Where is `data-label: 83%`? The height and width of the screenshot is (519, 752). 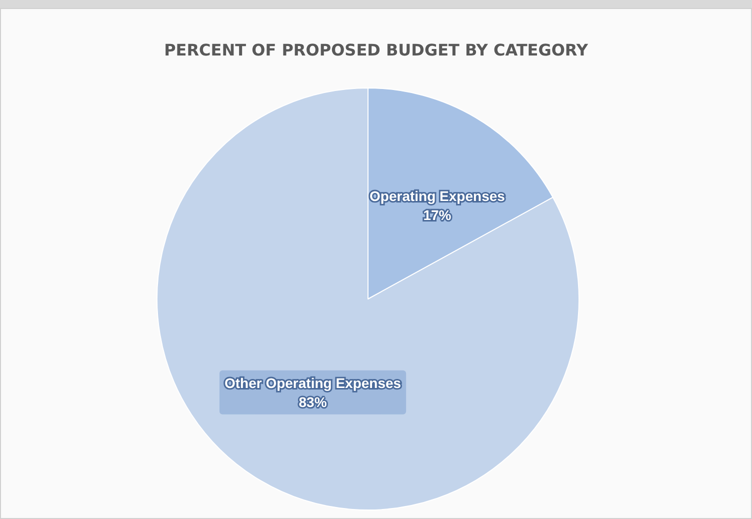
data-label: 83% is located at coordinates (313, 402).